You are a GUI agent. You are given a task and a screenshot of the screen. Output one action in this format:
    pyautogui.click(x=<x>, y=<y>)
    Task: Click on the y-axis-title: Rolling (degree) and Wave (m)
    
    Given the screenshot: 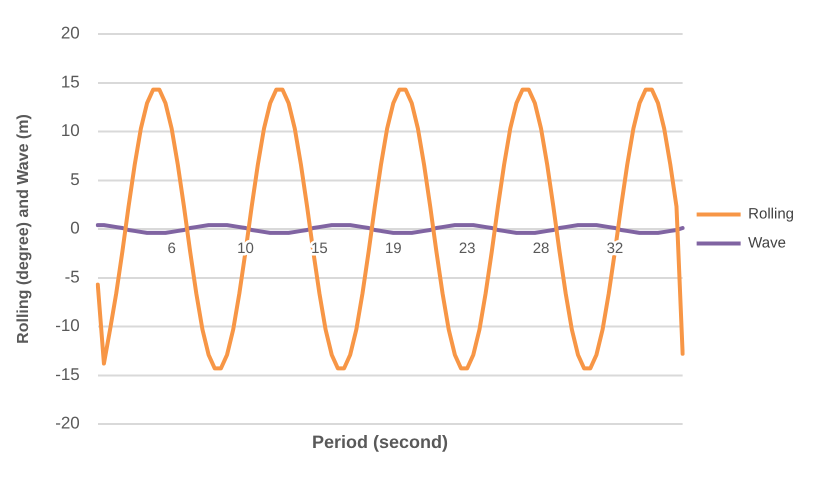 What is the action you would take?
    pyautogui.click(x=23, y=229)
    